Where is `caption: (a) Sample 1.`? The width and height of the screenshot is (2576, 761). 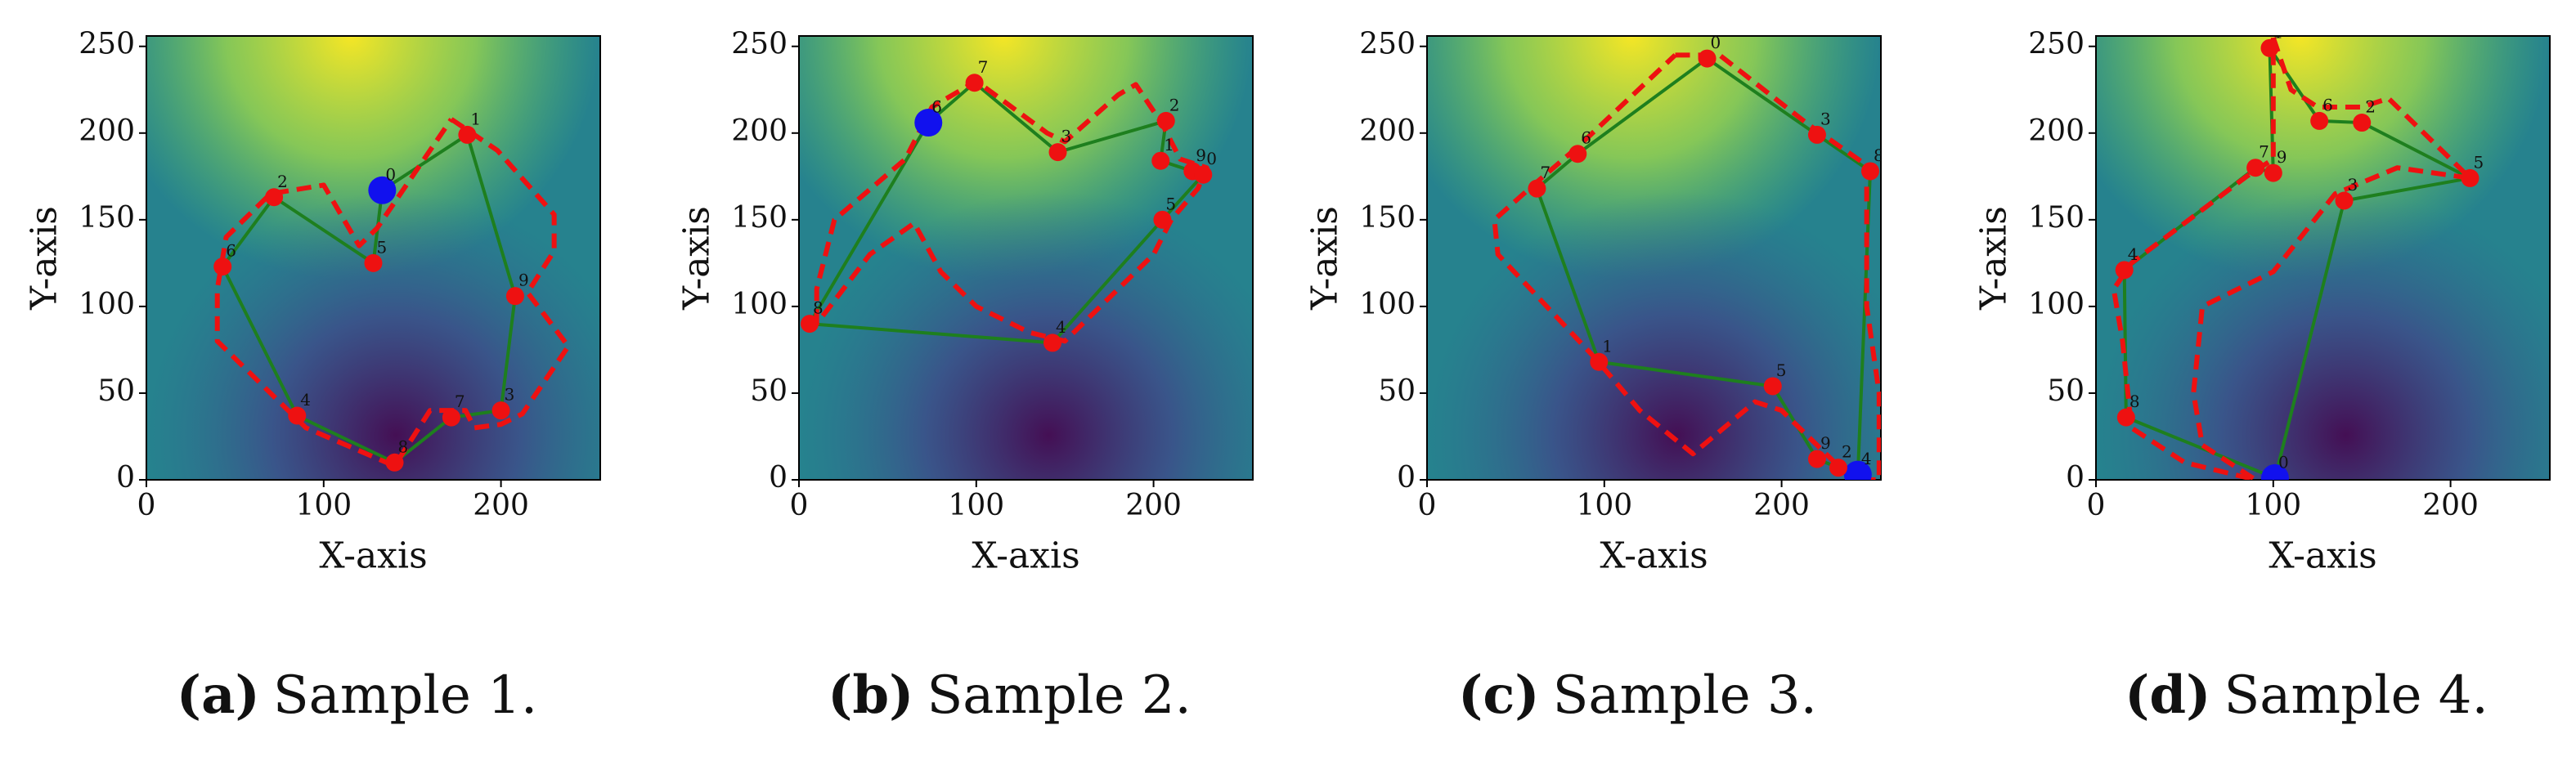
caption: (a) Sample 1. is located at coordinates (357, 695).